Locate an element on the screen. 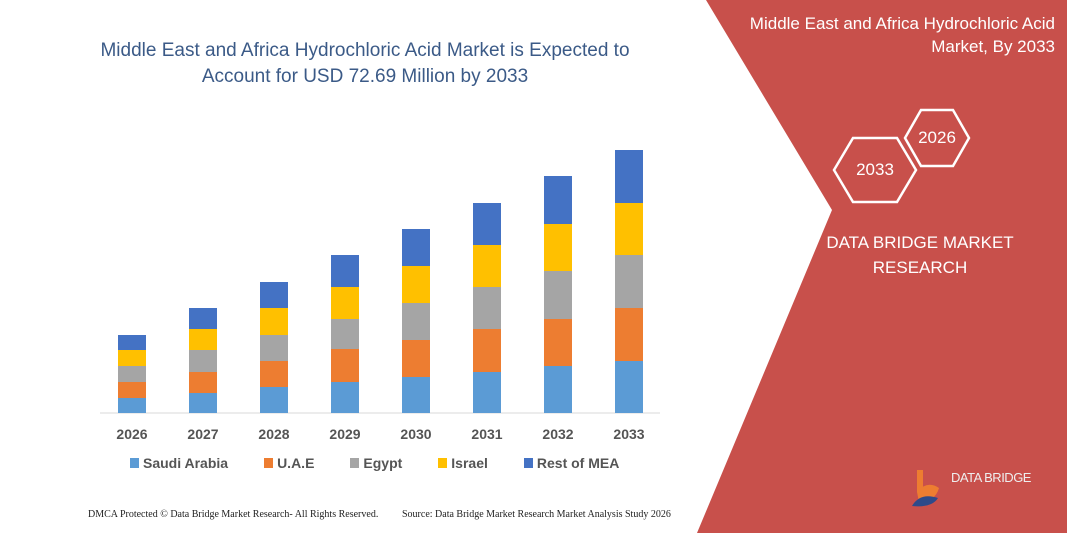 This screenshot has height=533, width=1067. legend-item-israel: Israel is located at coordinates (463, 463).